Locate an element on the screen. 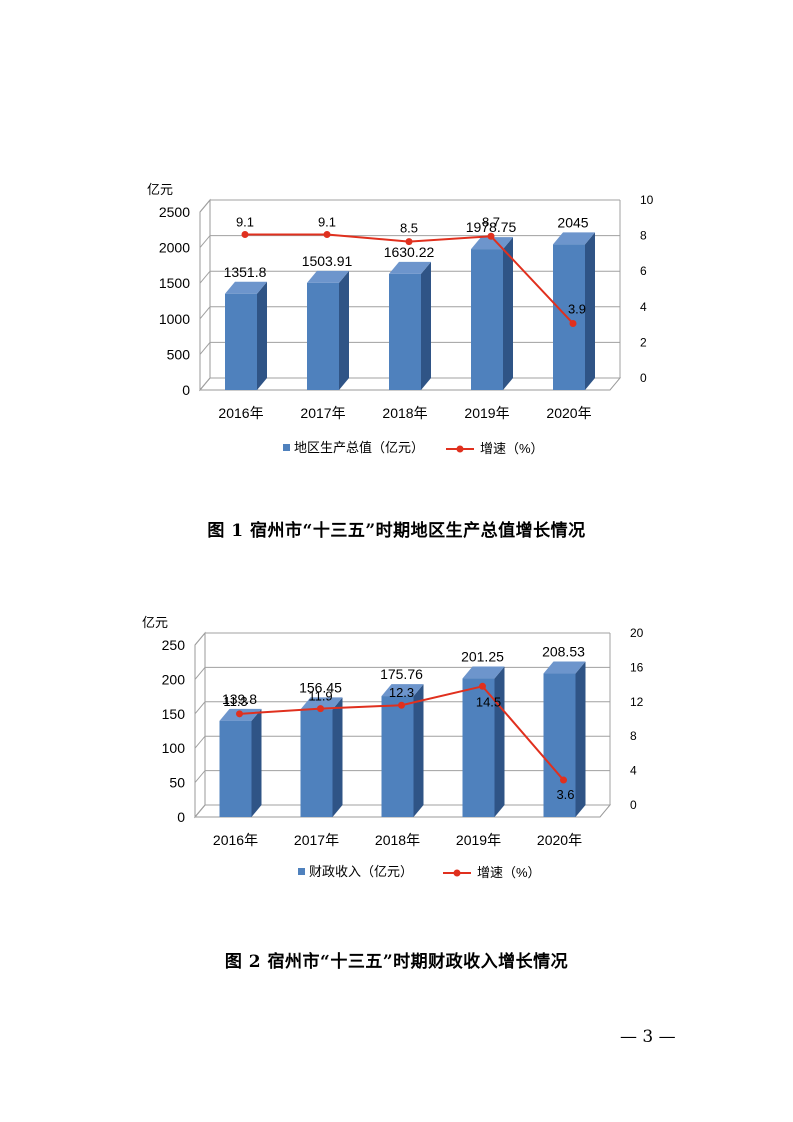 The width and height of the screenshot is (793, 1122). growth-value-label: 3.6 is located at coordinates (565, 794).